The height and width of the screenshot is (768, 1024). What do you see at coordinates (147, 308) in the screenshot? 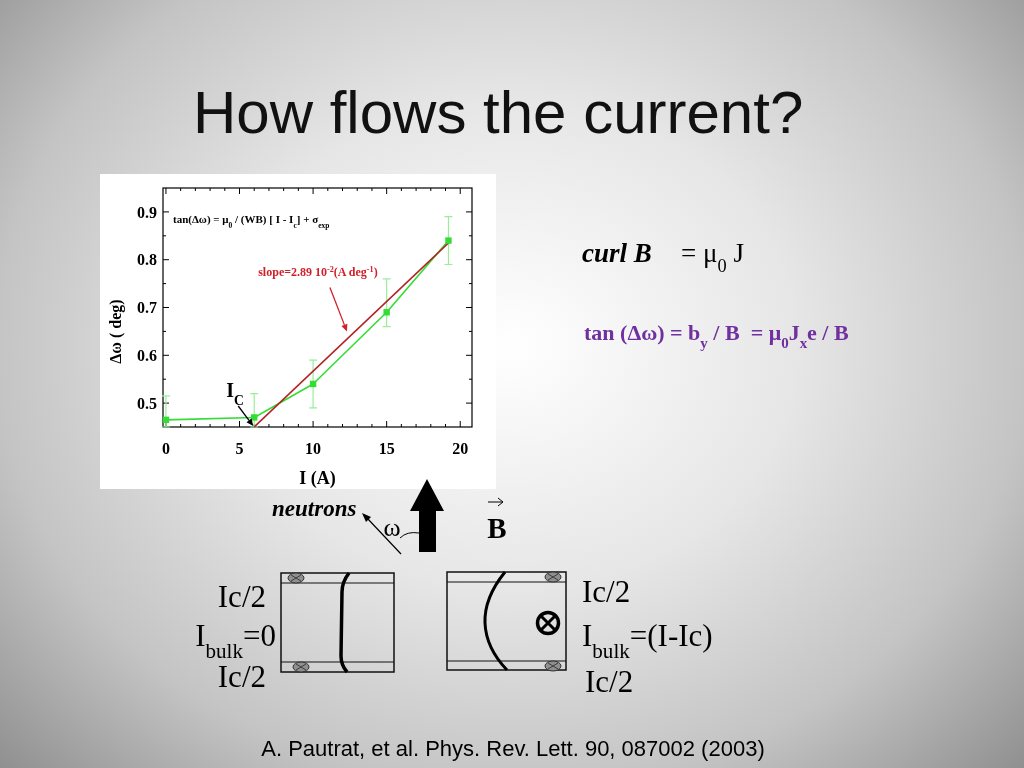
I see `y-tick-label: 0.7` at bounding box center [147, 308].